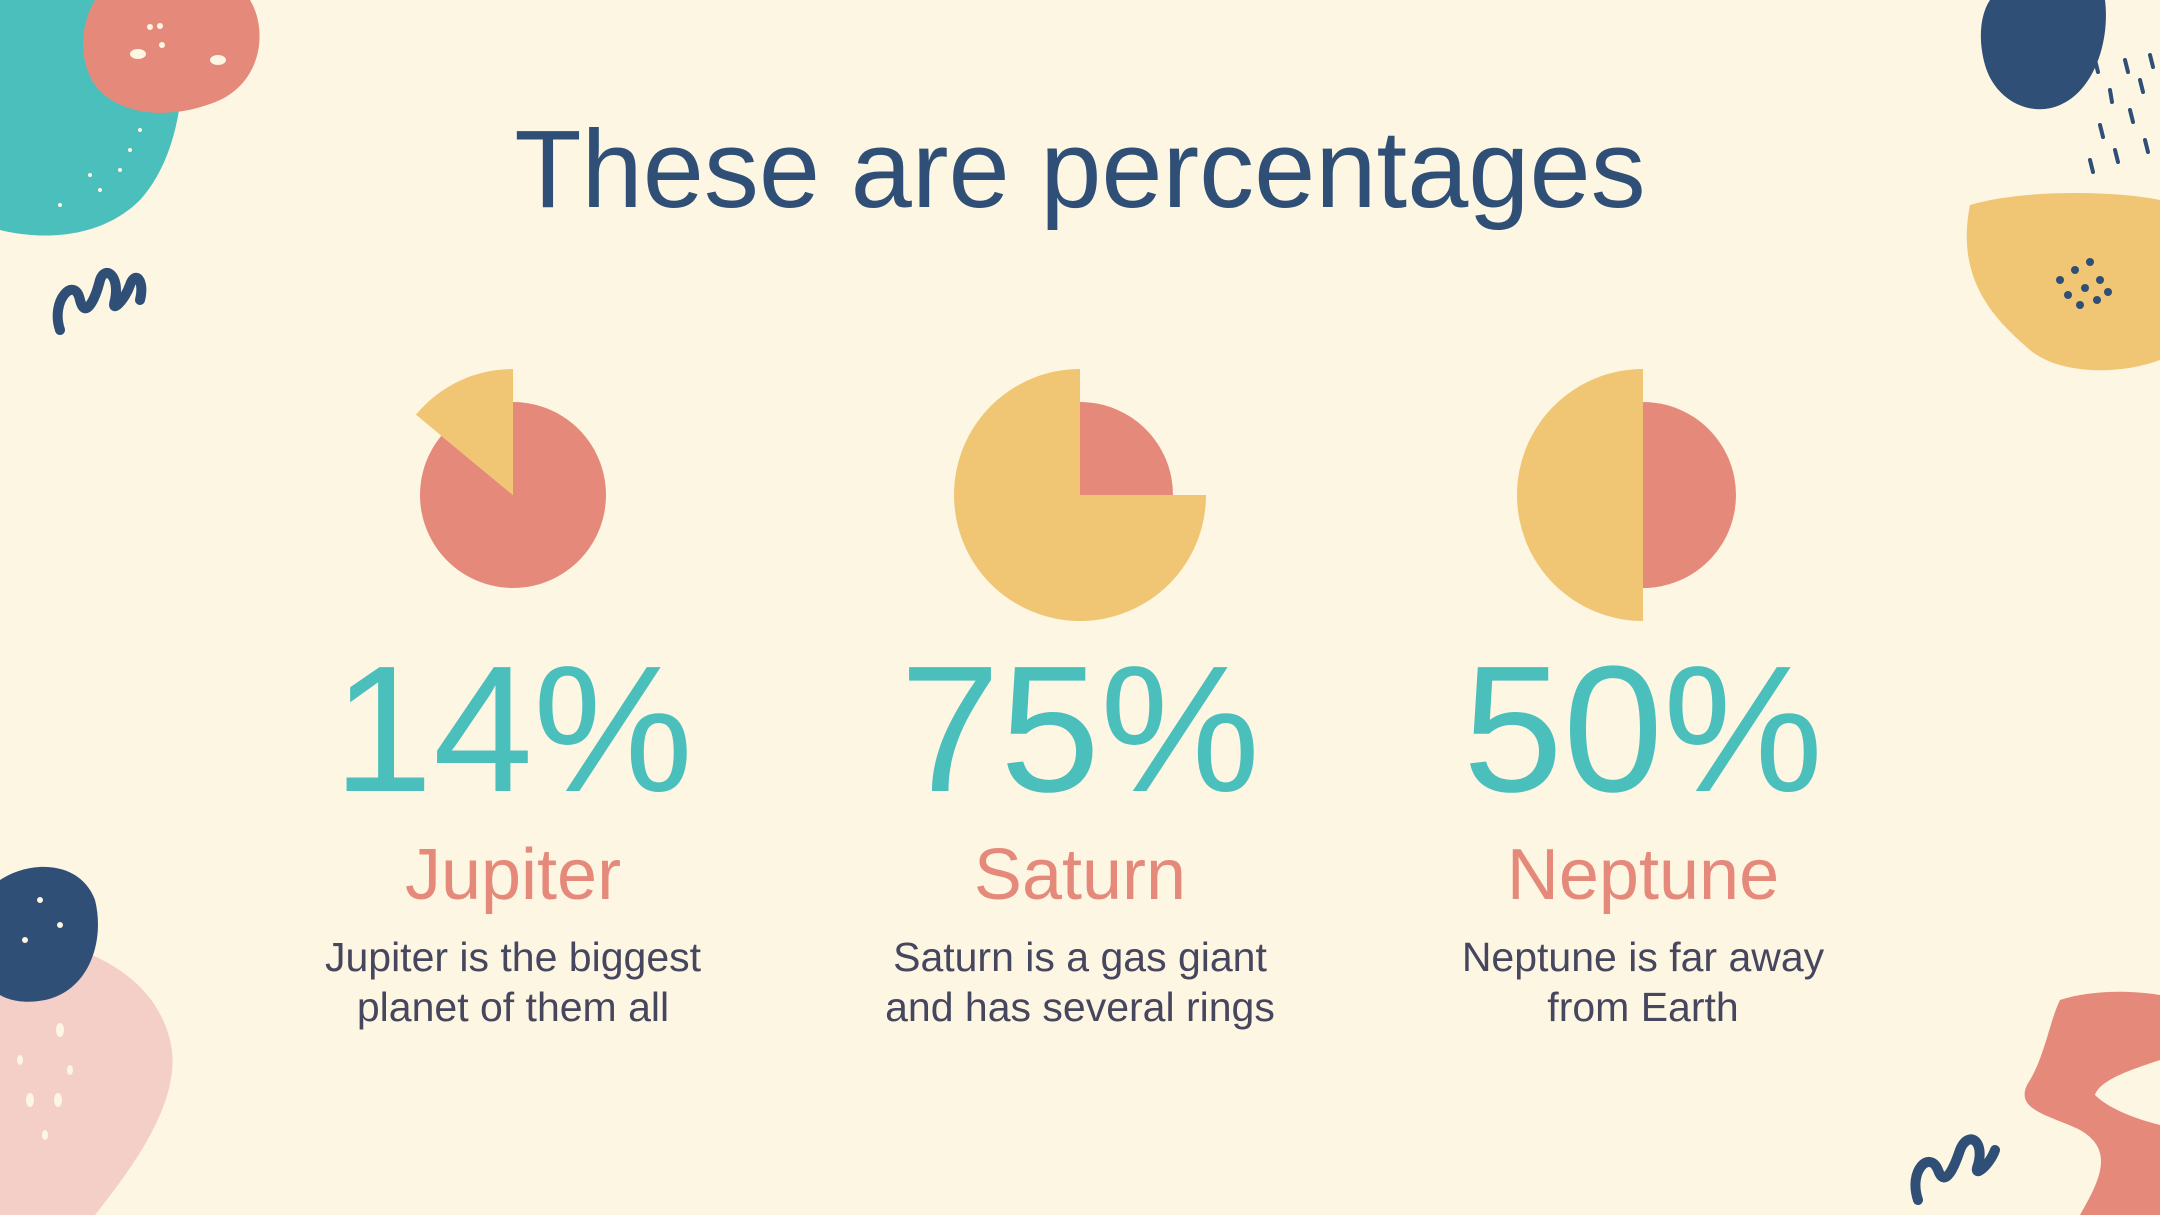 Image resolution: width=2160 pixels, height=1215 pixels. What do you see at coordinates (1643, 729) in the screenshot?
I see `percent-value-neptune: 50%` at bounding box center [1643, 729].